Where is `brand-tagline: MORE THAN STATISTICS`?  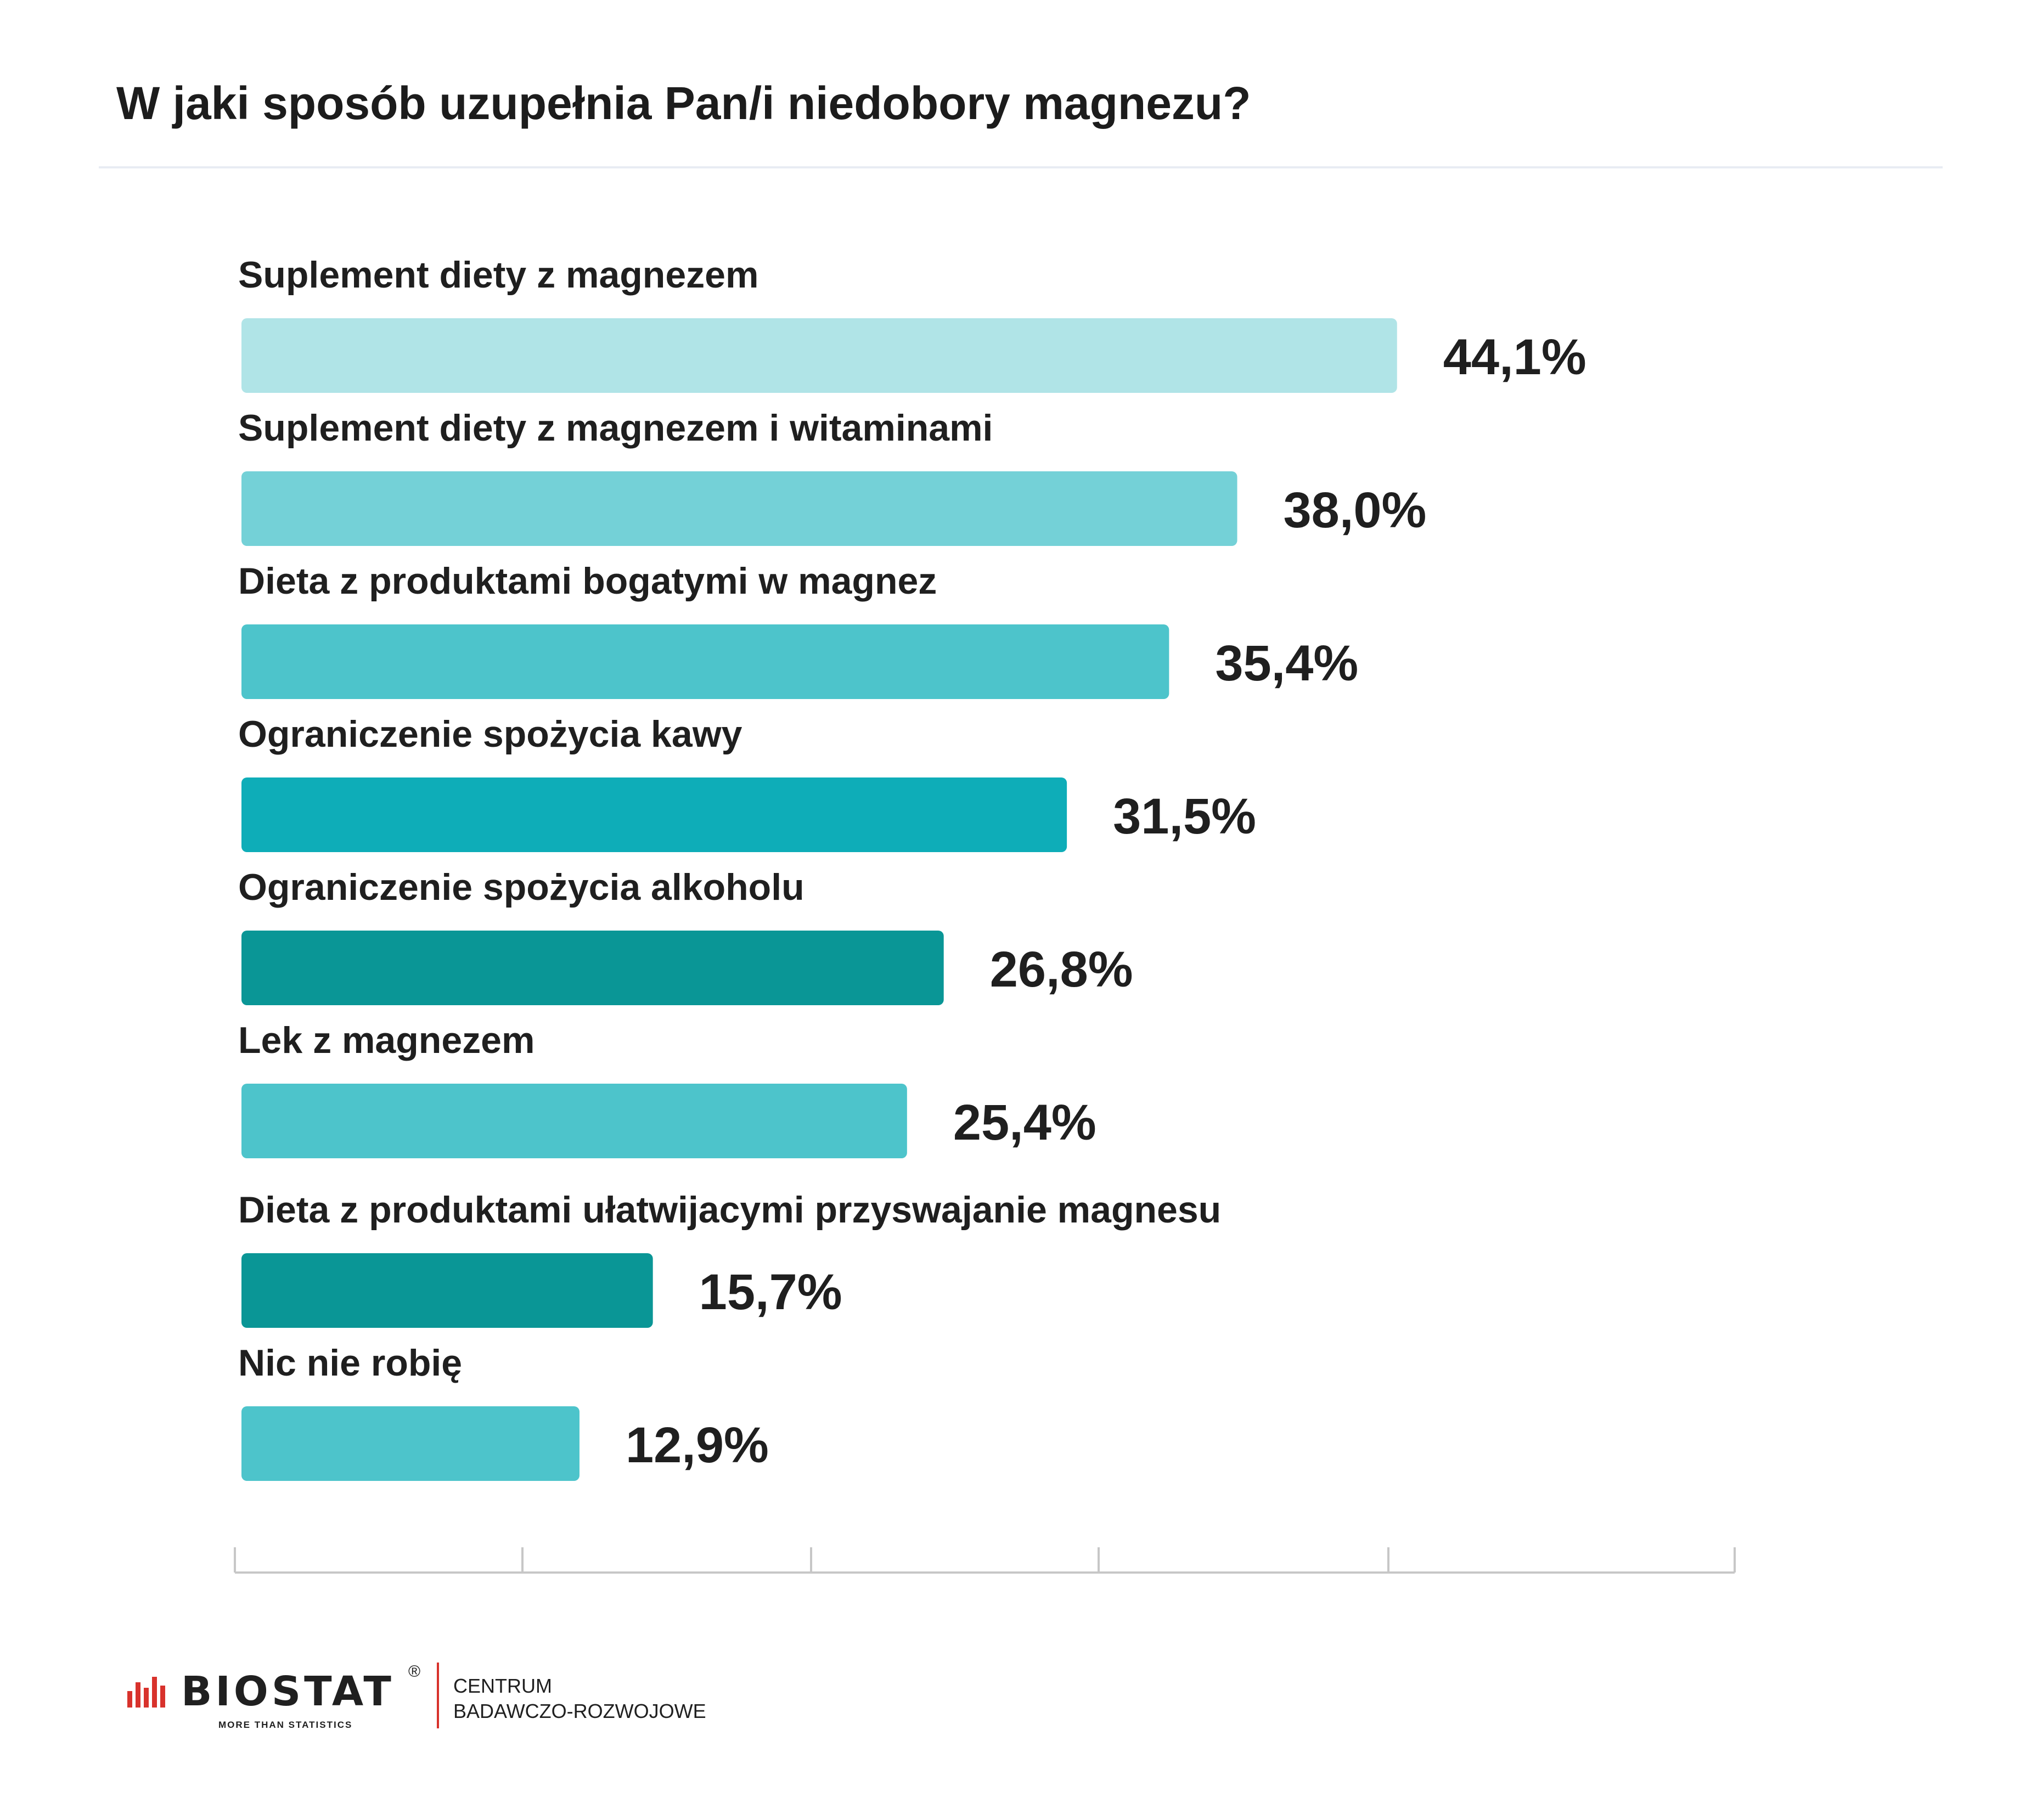
brand-tagline: MORE THAN STATISTICS is located at coordinates (285, 1725).